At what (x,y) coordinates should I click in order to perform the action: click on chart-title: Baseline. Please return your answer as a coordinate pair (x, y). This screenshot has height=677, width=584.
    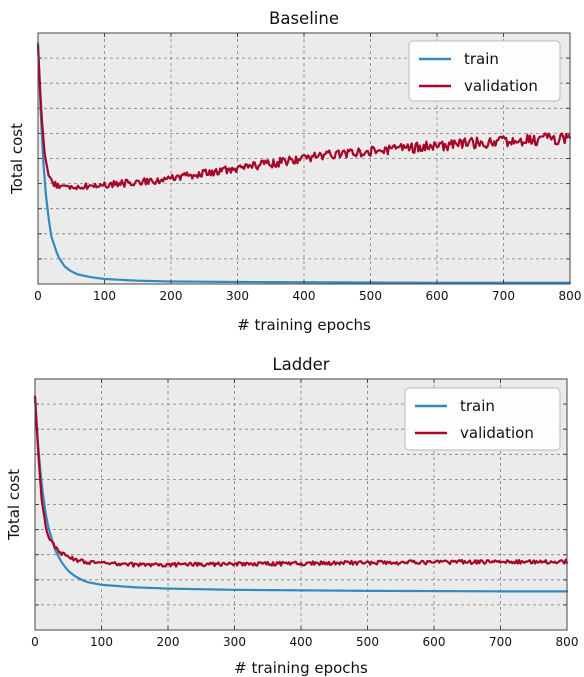
    Looking at the image, I should click on (304, 18).